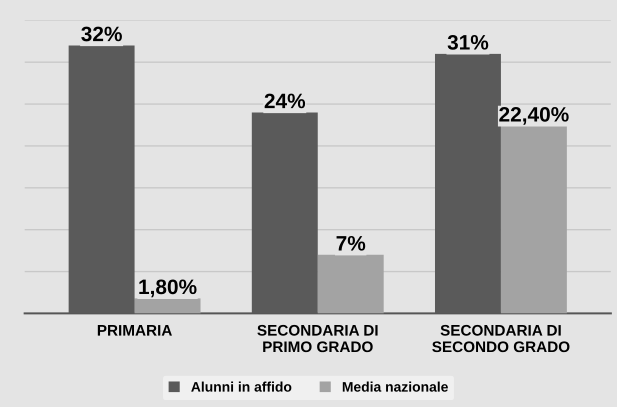 This screenshot has width=617, height=407. I want to click on data-label: 7%, so click(351, 243).